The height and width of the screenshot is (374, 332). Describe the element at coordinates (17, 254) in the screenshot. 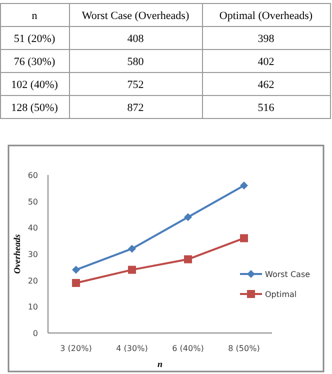

I see `y-axis-title: Overheads` at that location.